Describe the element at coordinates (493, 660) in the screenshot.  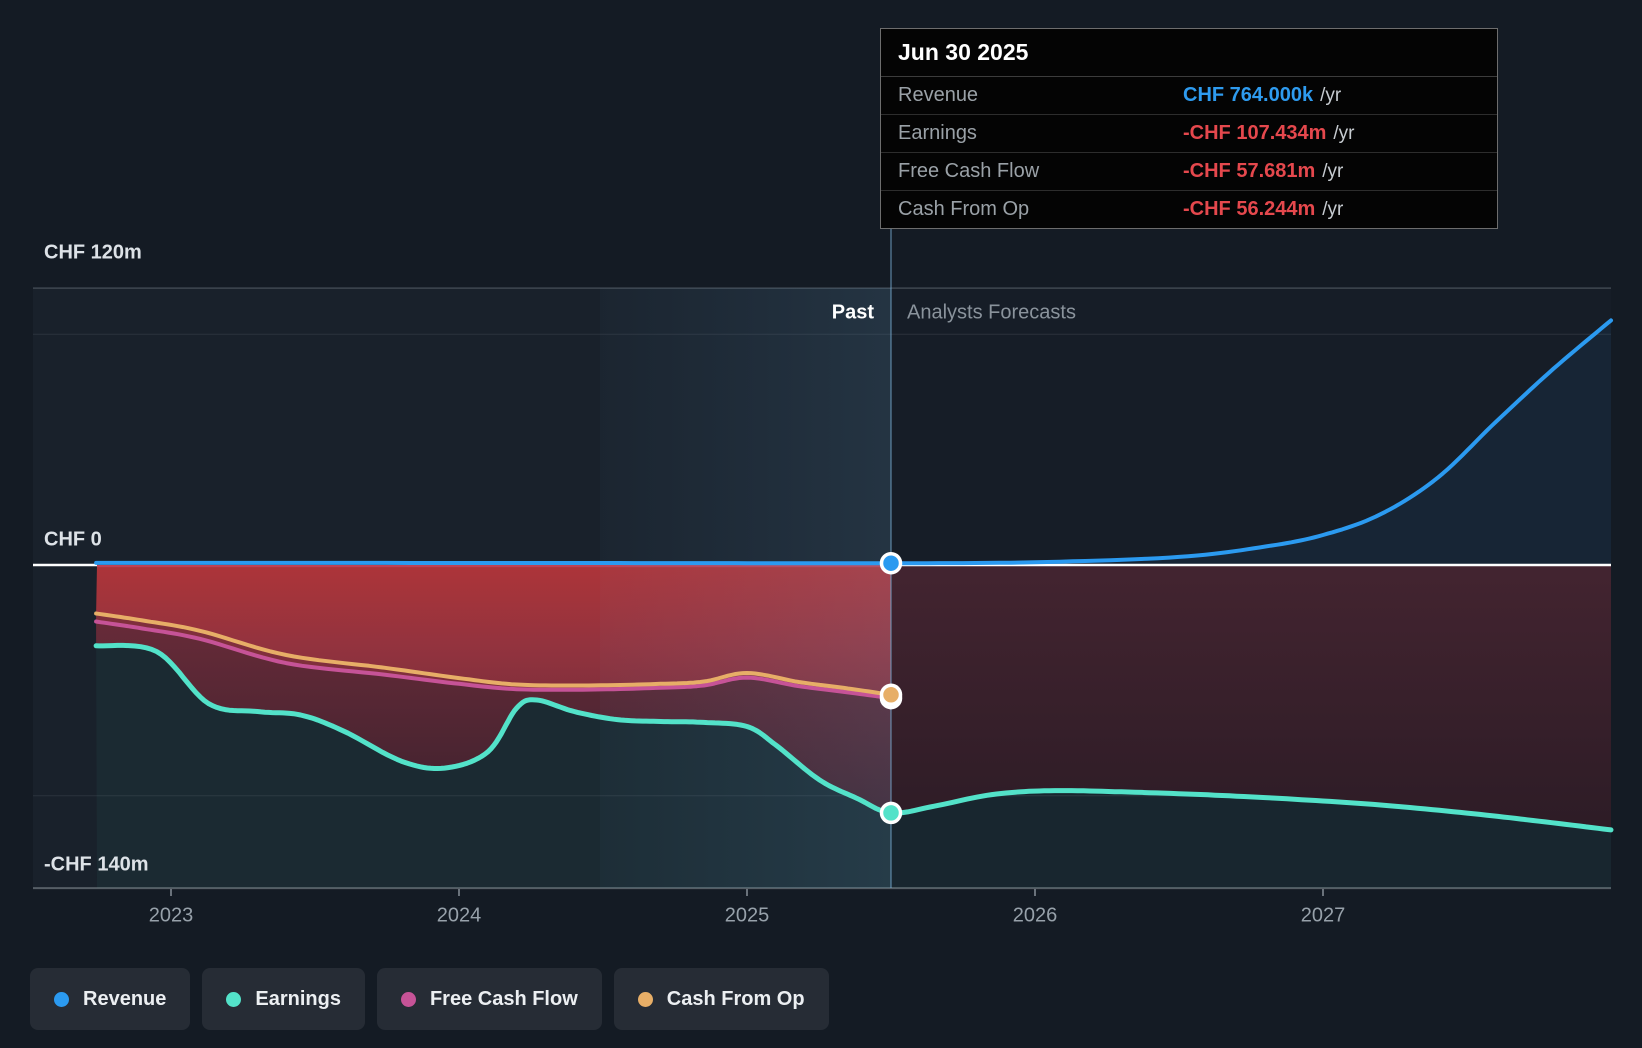
I see `free-cash-flow-line` at that location.